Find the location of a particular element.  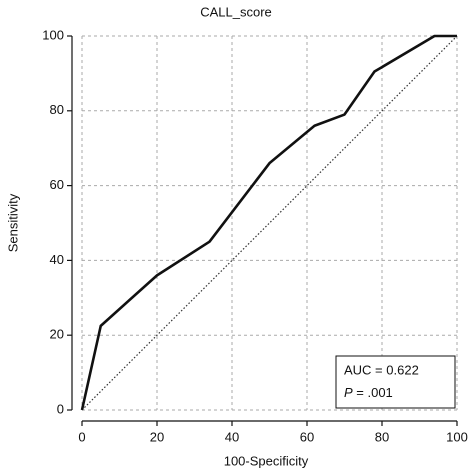

p-label: P is located at coordinates (348, 392).